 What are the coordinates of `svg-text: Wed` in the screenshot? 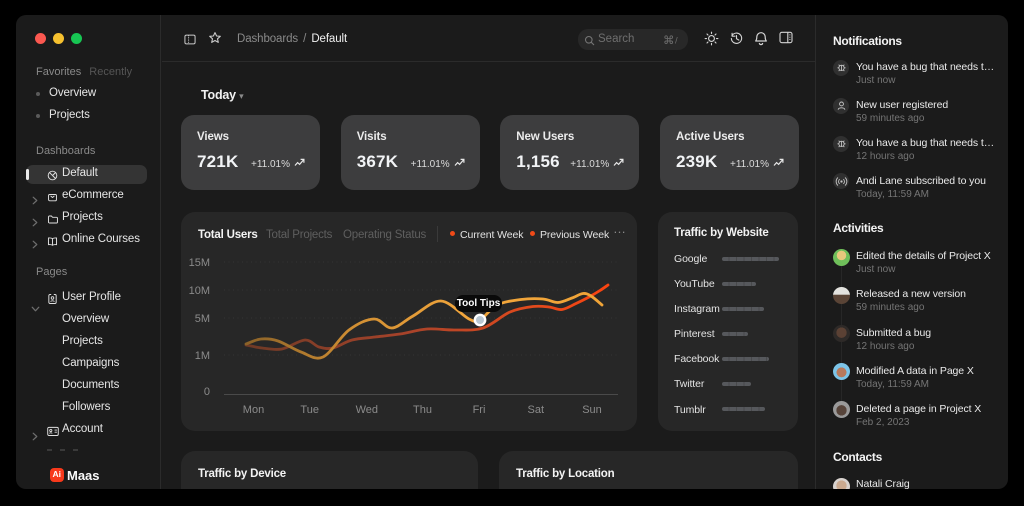 It's located at (367, 410).